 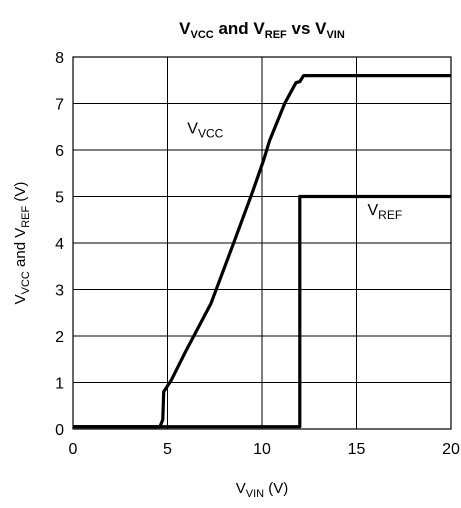 What do you see at coordinates (73, 449) in the screenshot?
I see `x-tick-label: 0` at bounding box center [73, 449].